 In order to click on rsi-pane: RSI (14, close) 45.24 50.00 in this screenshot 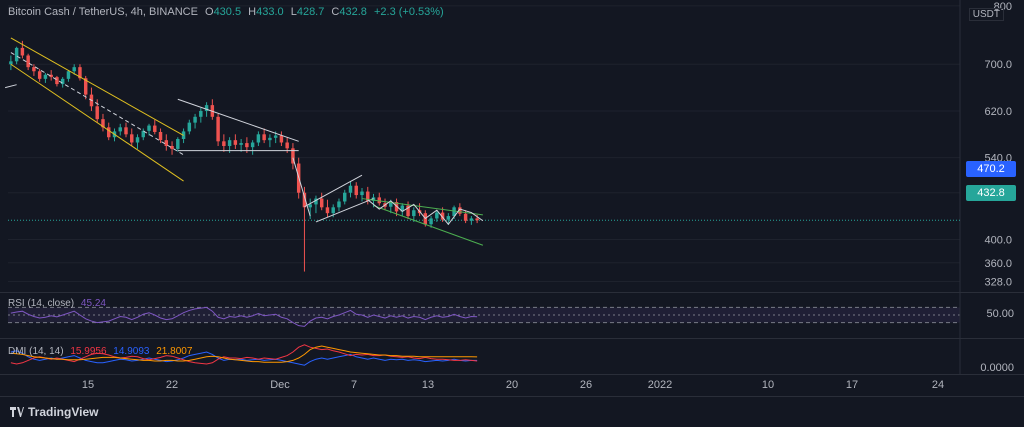, I will do `click(512, 315)`.